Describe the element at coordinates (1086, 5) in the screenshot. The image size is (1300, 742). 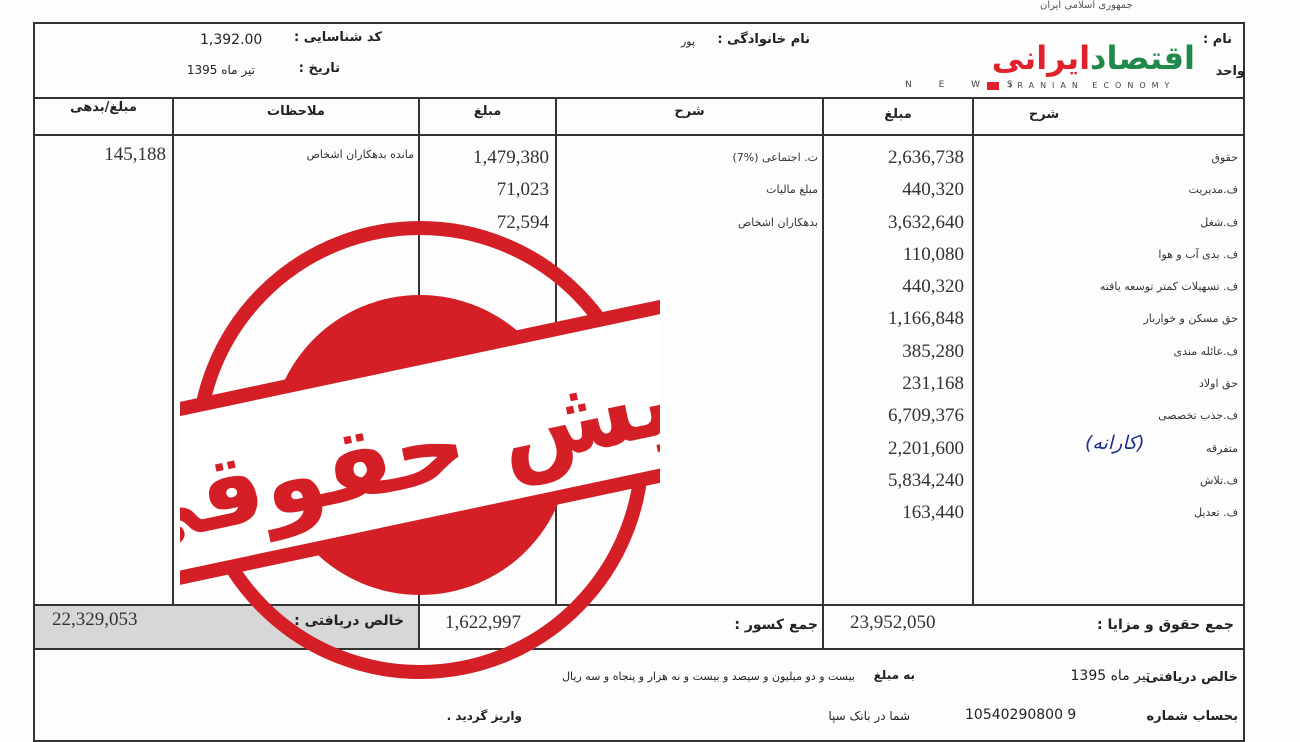
I see `top-caption: جمهوری اسلامی ایران` at that location.